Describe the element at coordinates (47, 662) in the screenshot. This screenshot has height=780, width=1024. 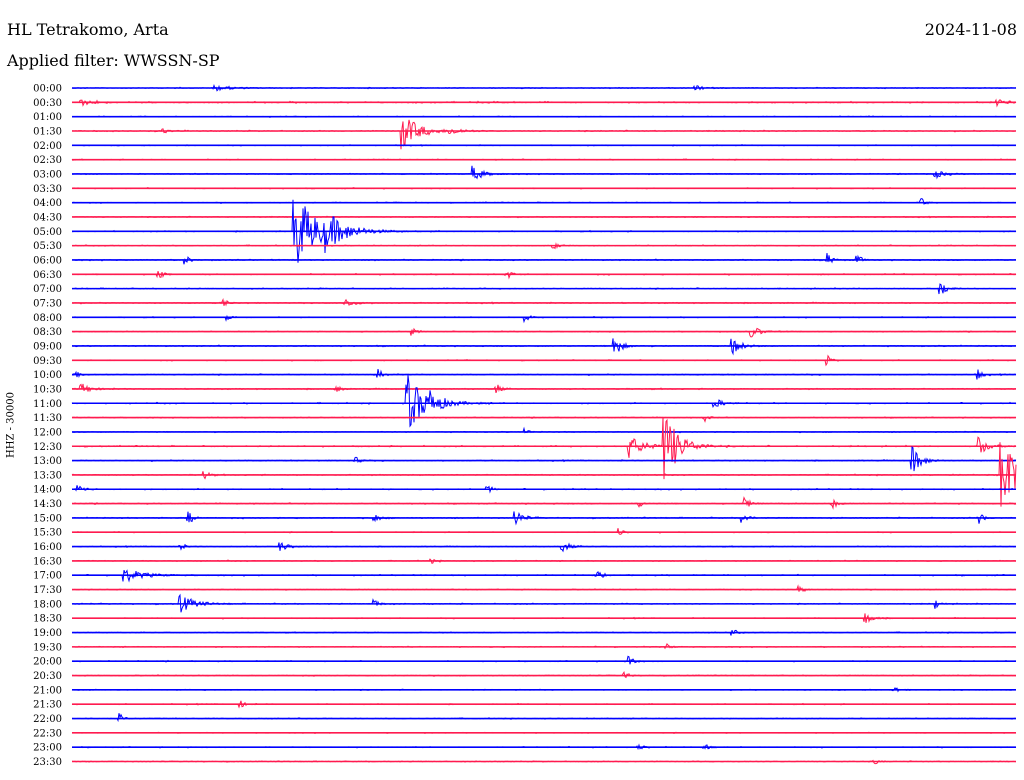
I see `time-tick-label: 20:00` at that location.